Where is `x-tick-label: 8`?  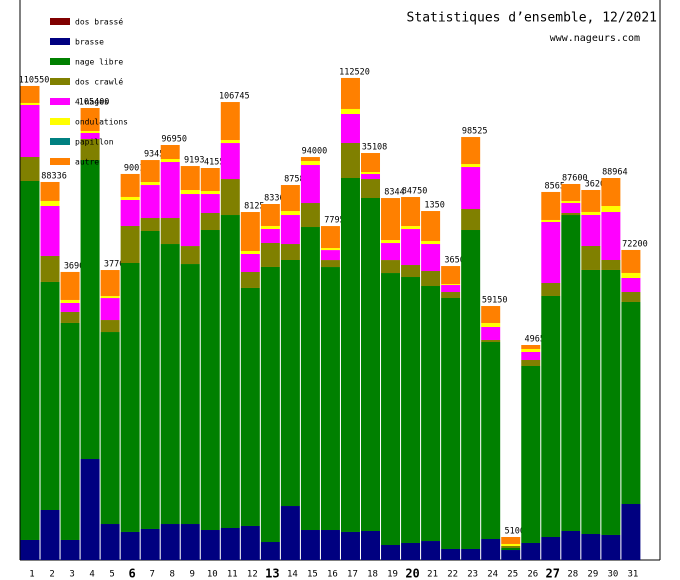 x-tick-label: 8 is located at coordinates (171, 575).